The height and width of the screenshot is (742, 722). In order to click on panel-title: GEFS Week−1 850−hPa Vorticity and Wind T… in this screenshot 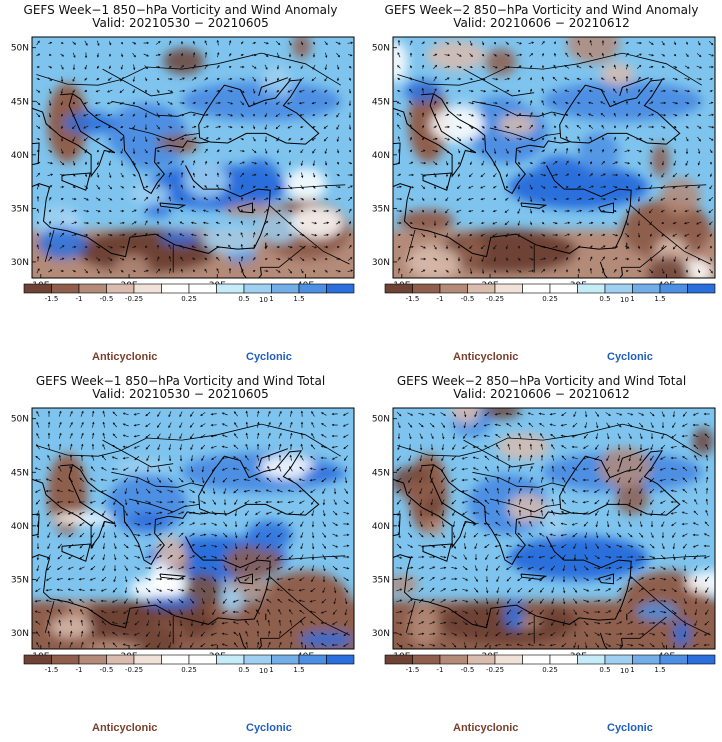, I will do `click(180, 381)`.